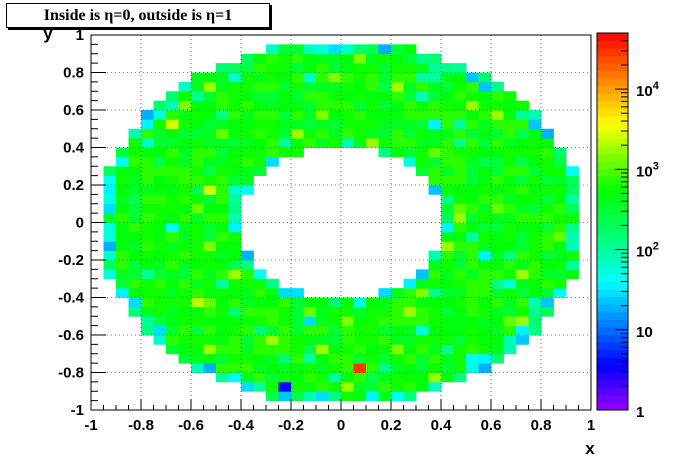 The width and height of the screenshot is (696, 474). What do you see at coordinates (71, 373) in the screenshot?
I see `y-tick-label: -0.8` at bounding box center [71, 373].